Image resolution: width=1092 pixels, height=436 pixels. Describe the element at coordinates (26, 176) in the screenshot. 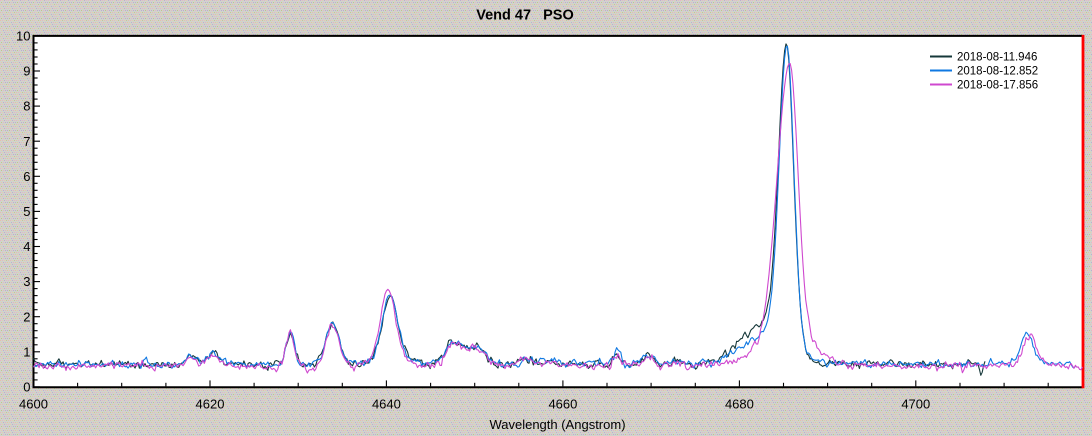

I see `svg-text: 6` at that location.